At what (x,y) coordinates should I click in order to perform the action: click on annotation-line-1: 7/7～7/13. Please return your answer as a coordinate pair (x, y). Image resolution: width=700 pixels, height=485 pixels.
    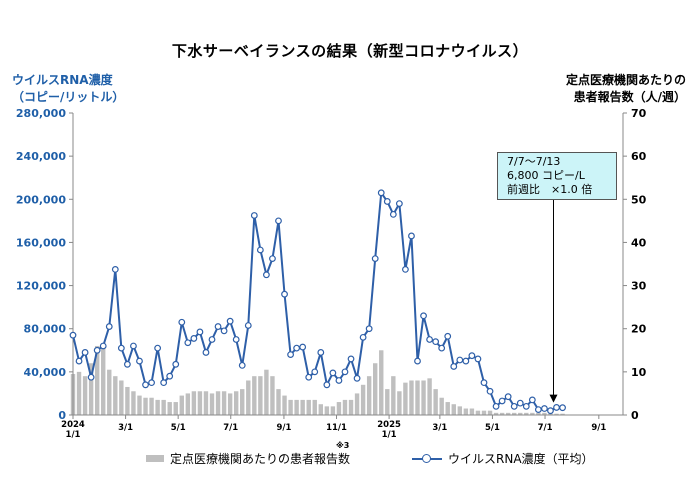
    Looking at the image, I should click on (534, 161).